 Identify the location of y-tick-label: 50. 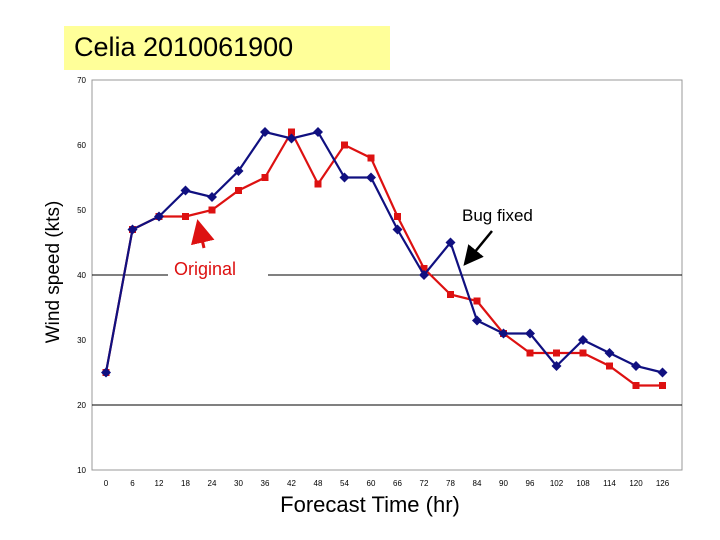
(81, 210).